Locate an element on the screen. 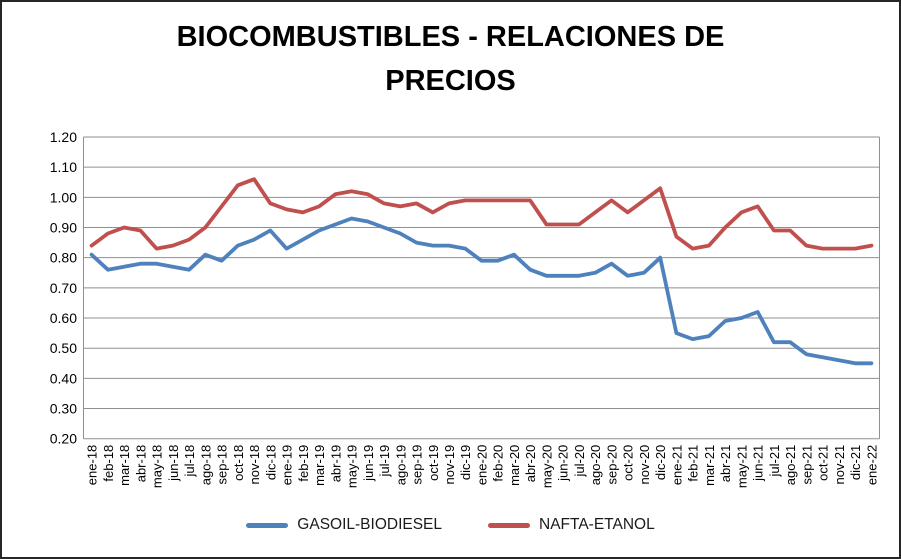 Image resolution: width=901 pixels, height=559 pixels. x-axis-tick-label: ago-18 is located at coordinates (205, 465).